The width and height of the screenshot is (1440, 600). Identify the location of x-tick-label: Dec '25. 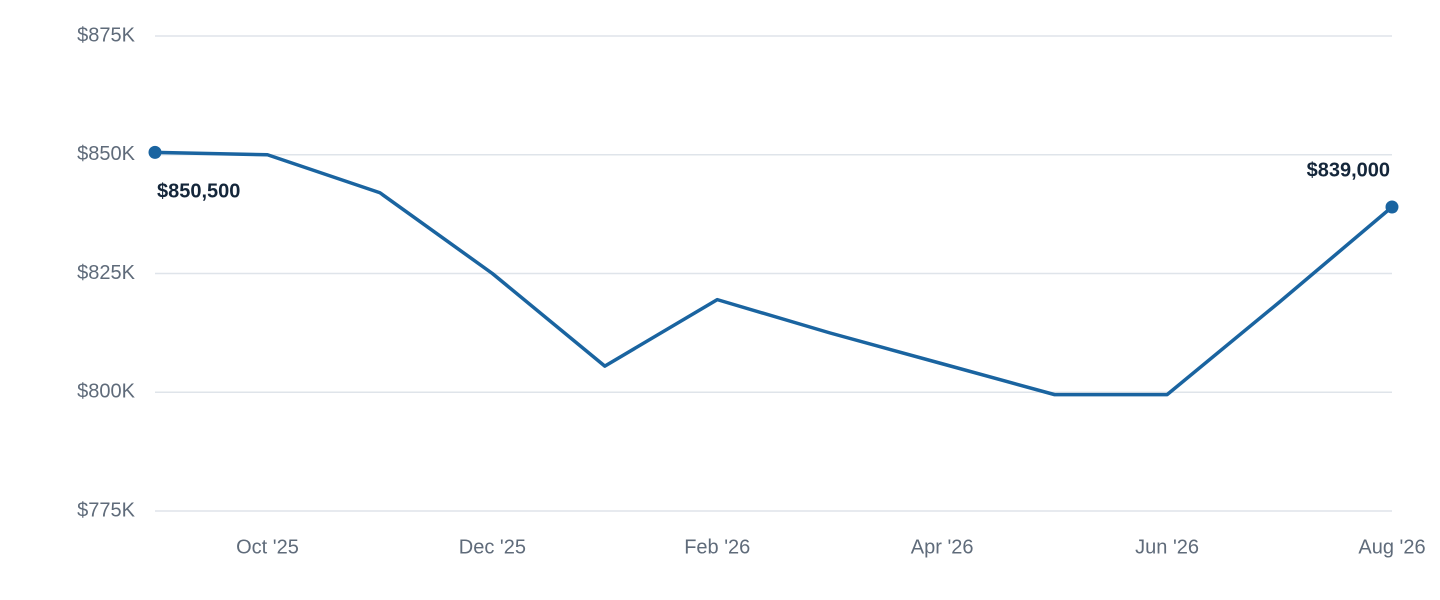
(492, 547).